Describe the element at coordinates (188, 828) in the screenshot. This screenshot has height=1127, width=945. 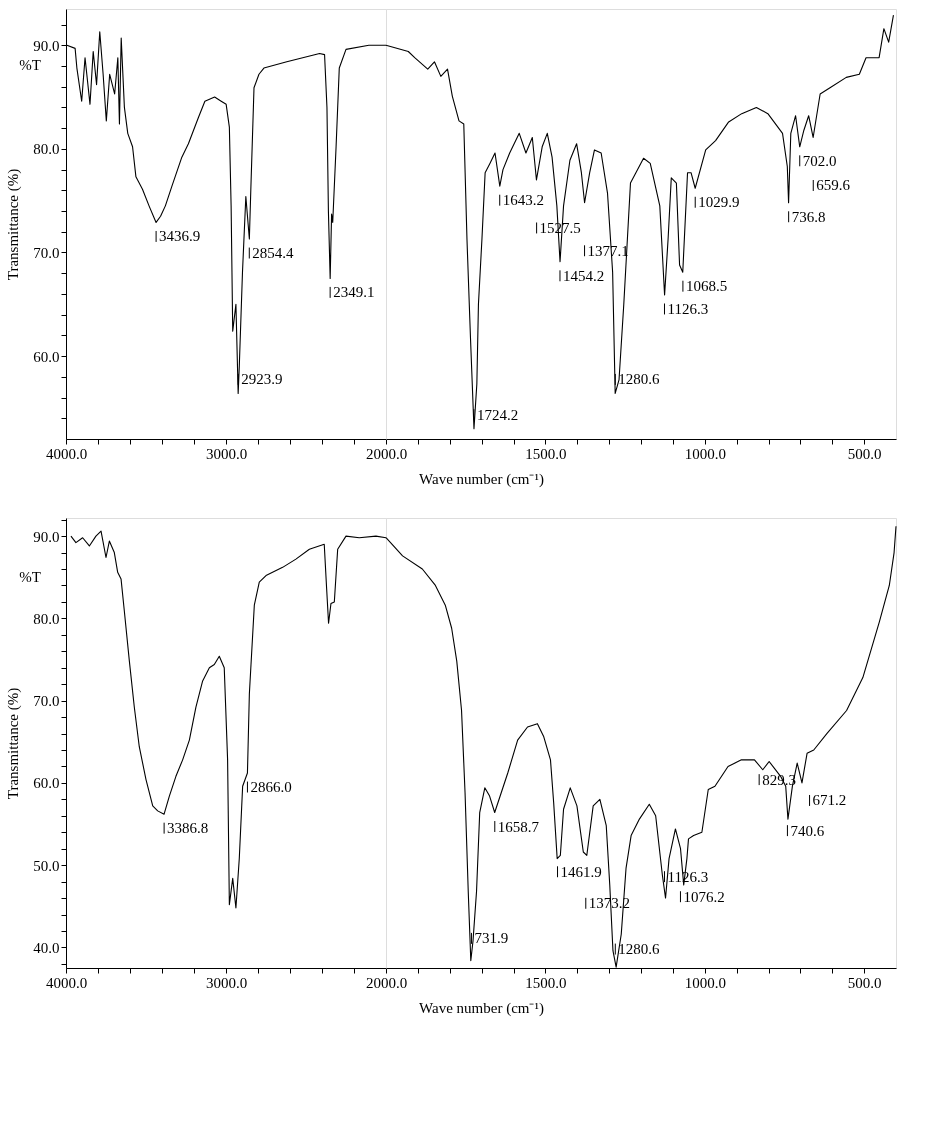
I see `annotation: 3386.8` at that location.